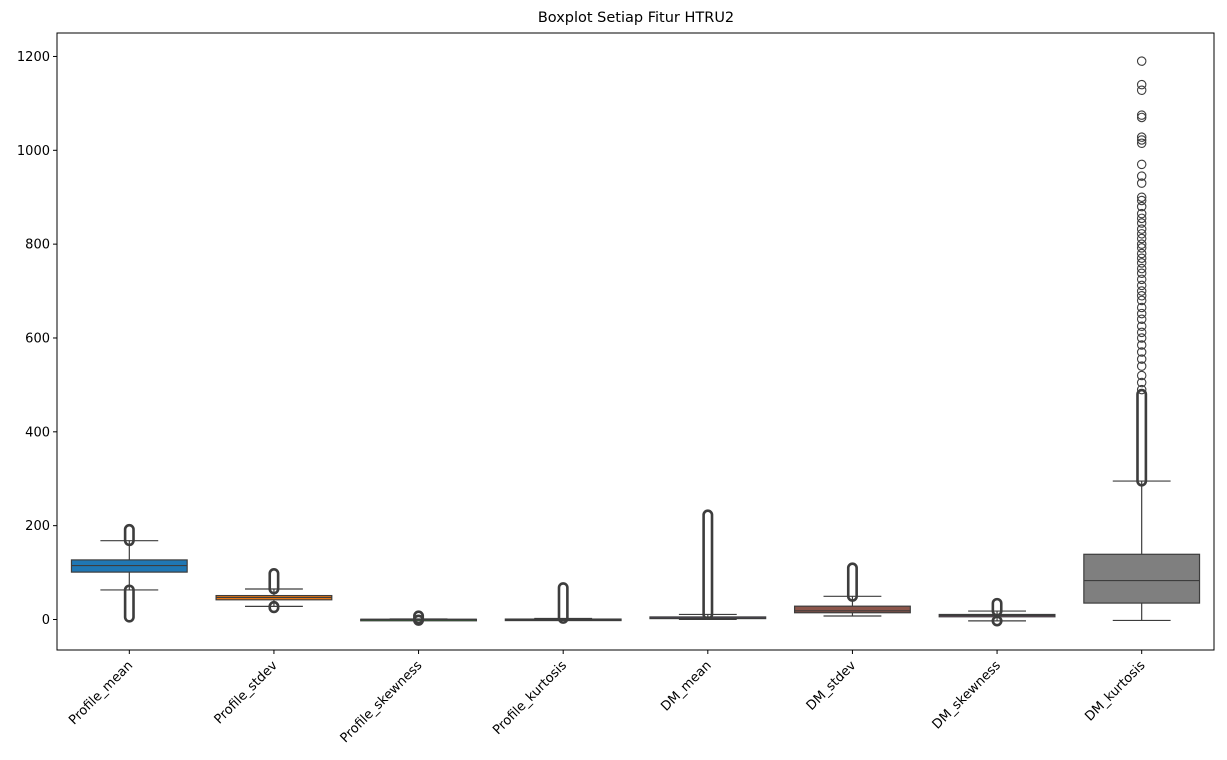 The image size is (1227, 760). Describe the element at coordinates (37, 245) in the screenshot. I see `y-tick-label: 800` at that location.